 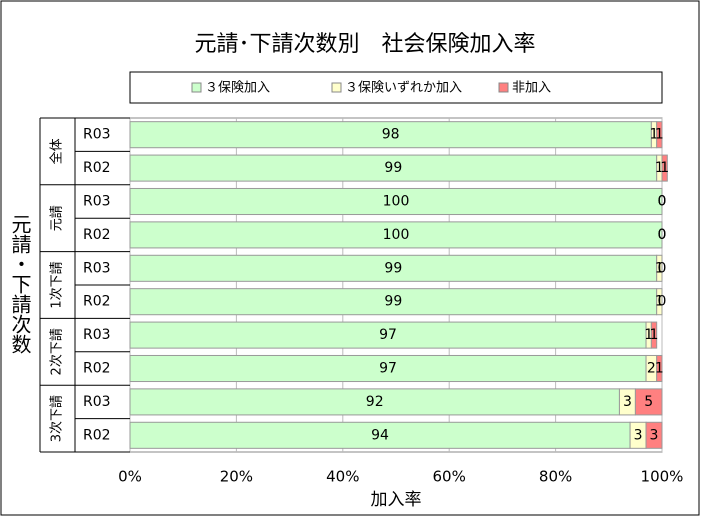 I want to click on data-label: 98, so click(x=391, y=135).